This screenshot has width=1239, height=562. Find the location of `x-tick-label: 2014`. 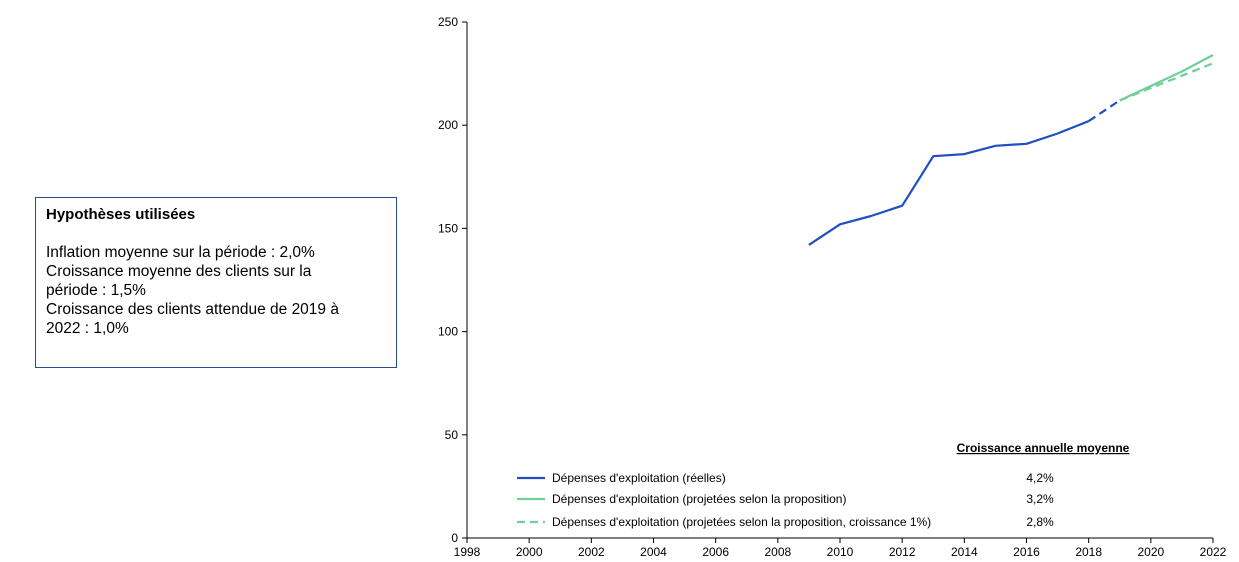

x-tick-label: 2014 is located at coordinates (964, 552).